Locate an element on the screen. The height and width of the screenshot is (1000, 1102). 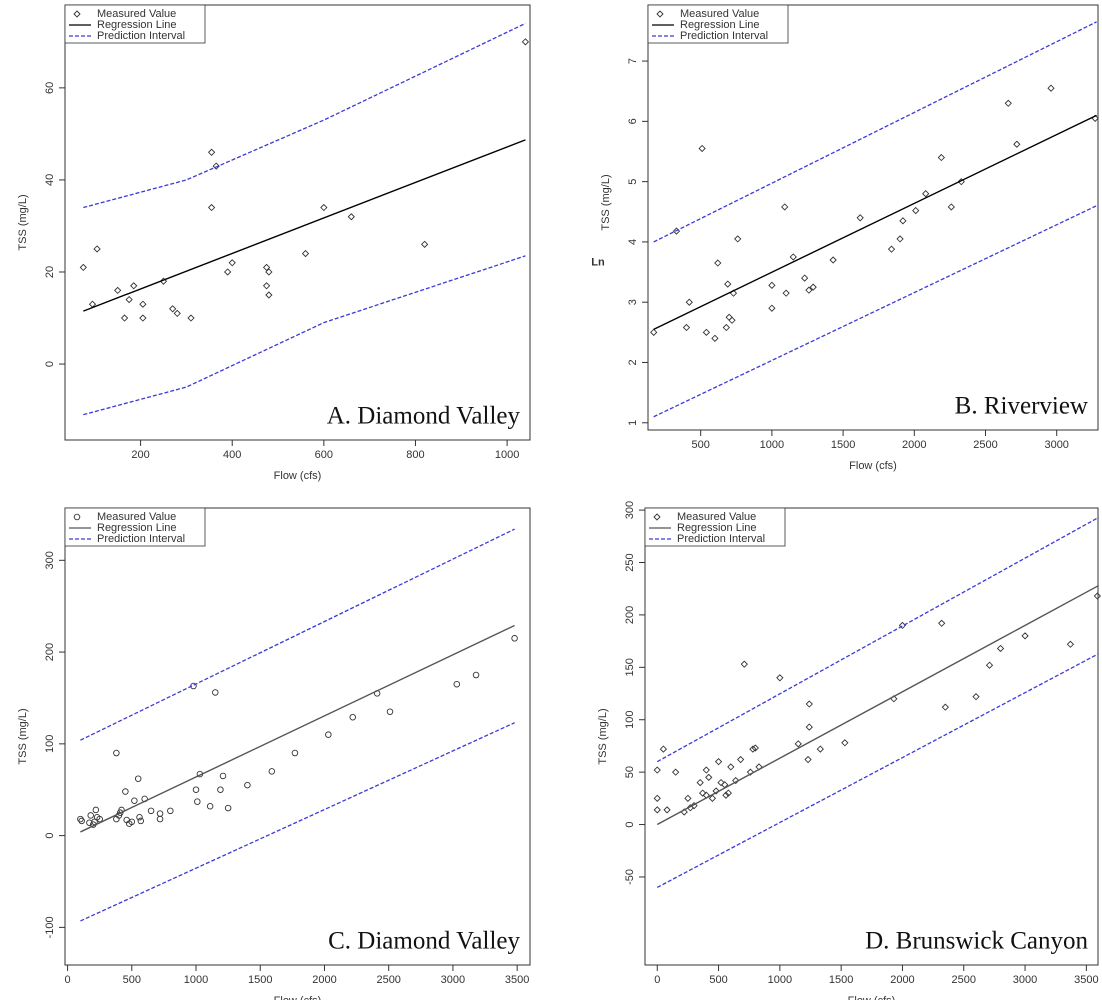
y-tick-label: 4 is located at coordinates (633, 242).